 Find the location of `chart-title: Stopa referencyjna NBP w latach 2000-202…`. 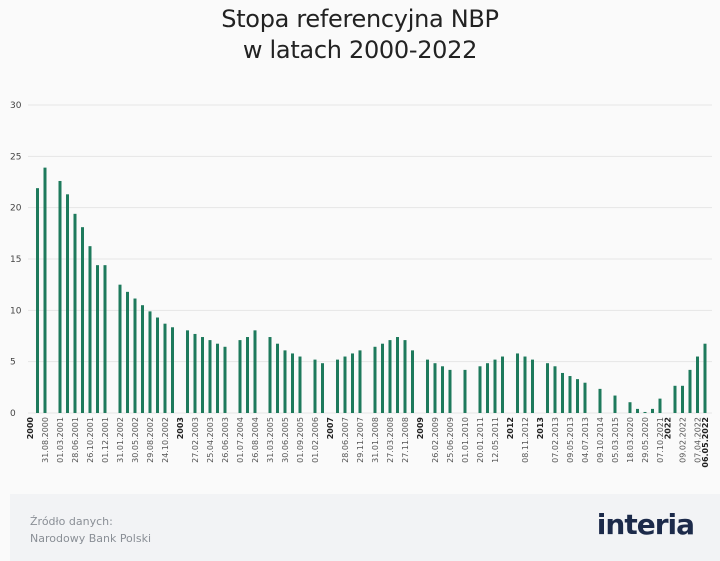

chart-title: Stopa referencyjna NBP w latach 2000-202… is located at coordinates (360, 35).